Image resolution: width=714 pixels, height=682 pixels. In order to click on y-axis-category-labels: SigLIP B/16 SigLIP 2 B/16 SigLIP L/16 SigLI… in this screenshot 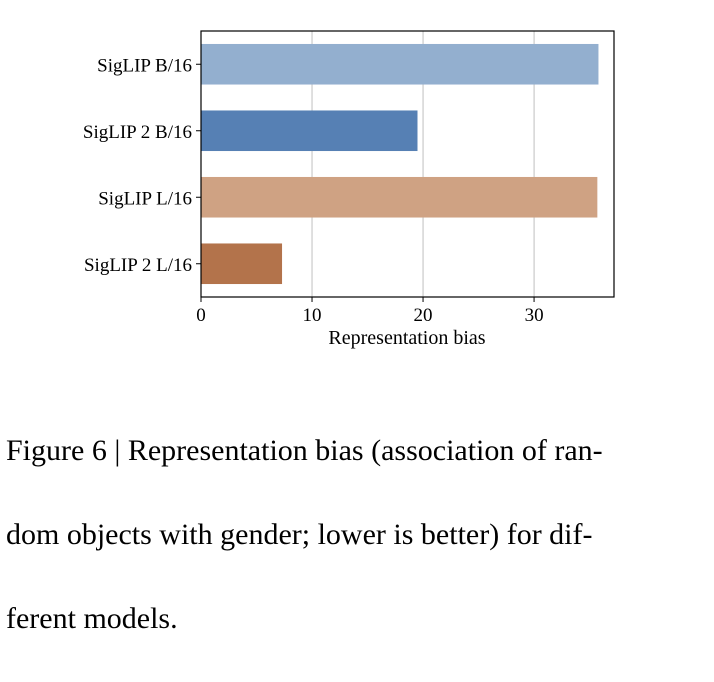, I will do `click(142, 165)`.